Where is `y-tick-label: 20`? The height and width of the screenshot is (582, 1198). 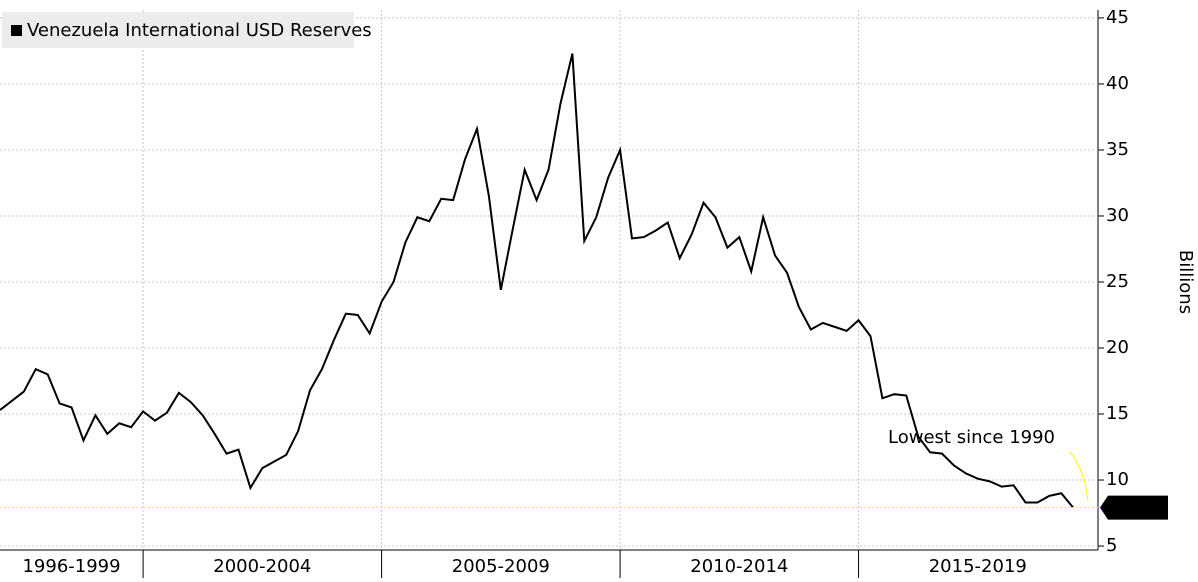
y-tick-label: 20 is located at coordinates (1117, 347).